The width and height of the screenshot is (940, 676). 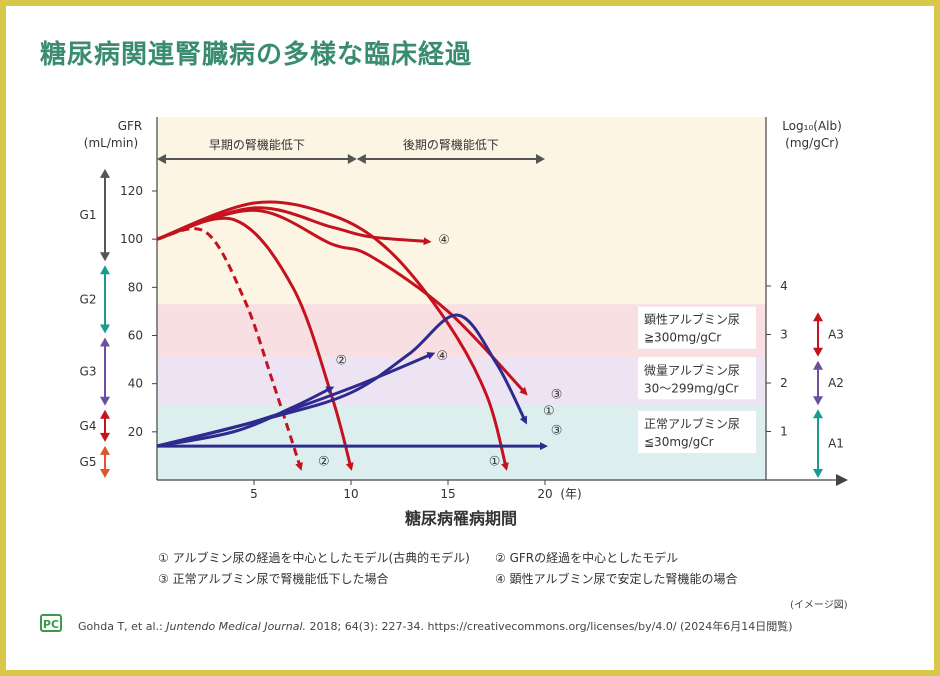 I want to click on left-tick-label: 60, so click(x=135, y=336).